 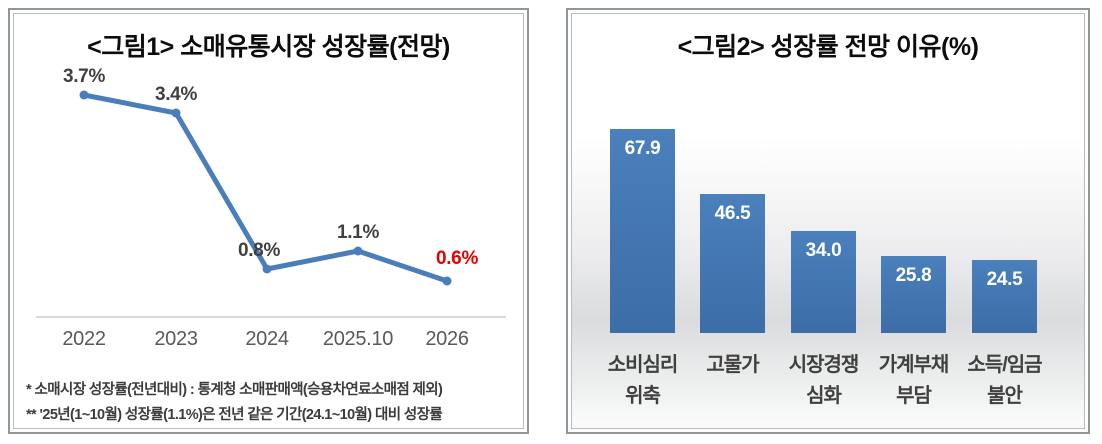 What do you see at coordinates (913, 275) in the screenshot?
I see `bar-value-label: 25.8` at bounding box center [913, 275].